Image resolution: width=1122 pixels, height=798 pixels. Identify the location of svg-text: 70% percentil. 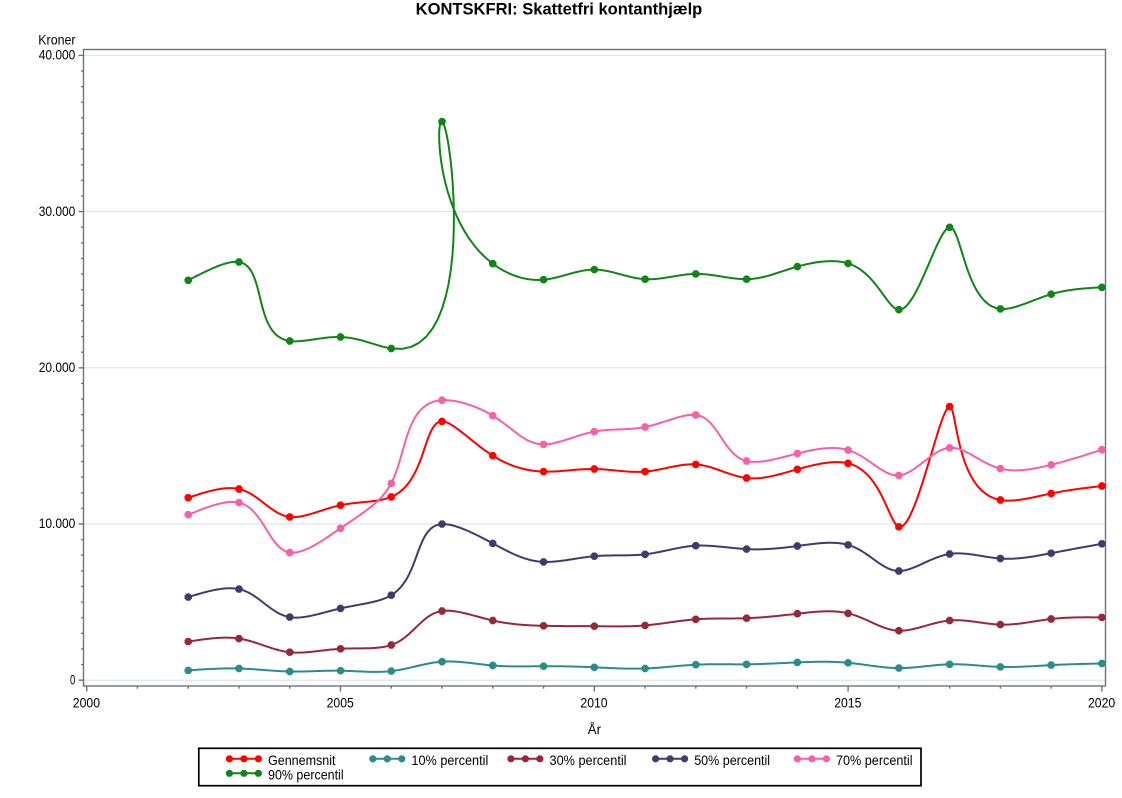
(874, 760).